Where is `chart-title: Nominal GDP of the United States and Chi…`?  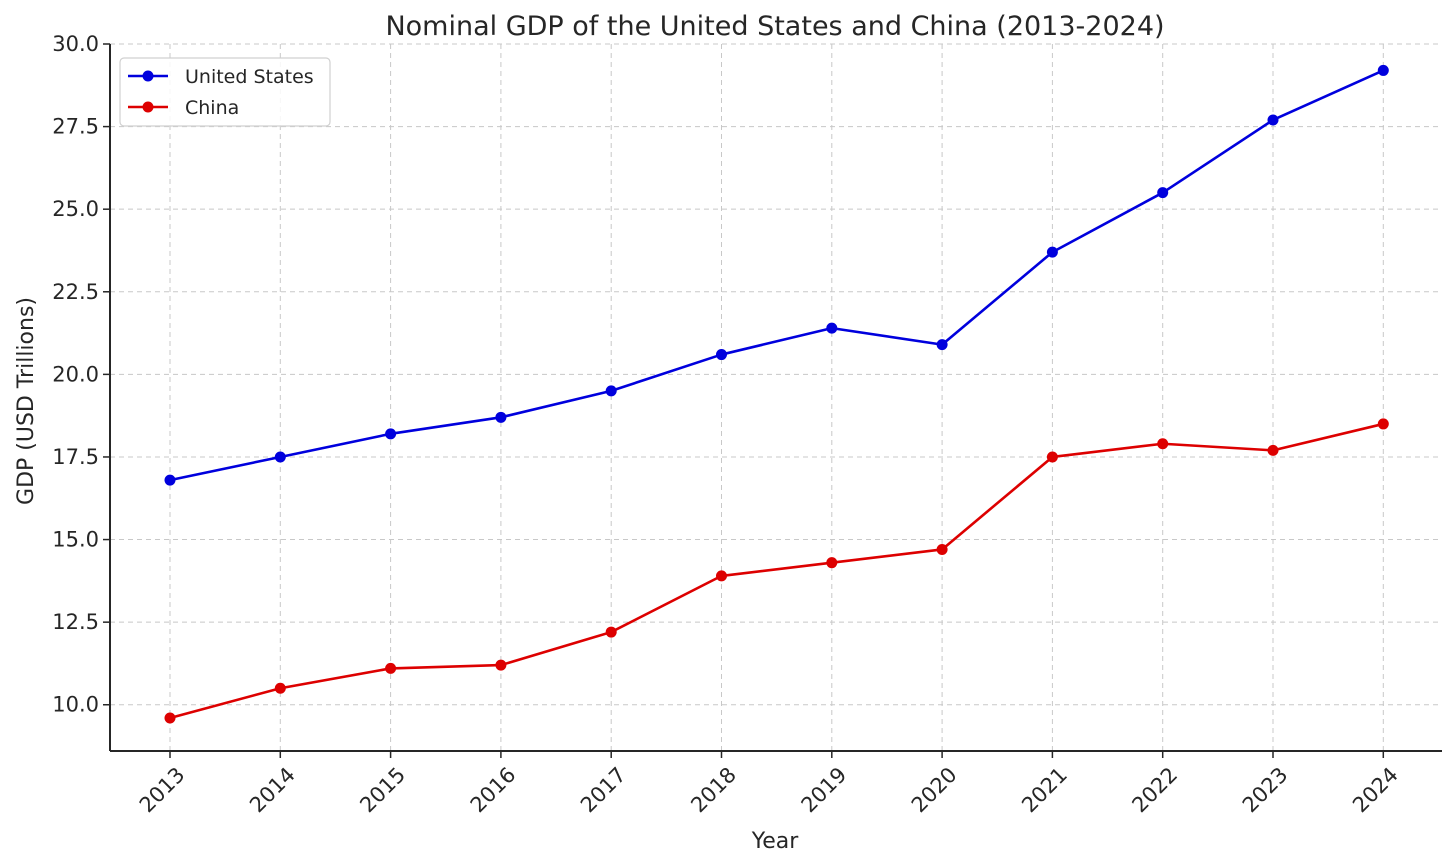 chart-title: Nominal GDP of the United States and Chi… is located at coordinates (774, 26).